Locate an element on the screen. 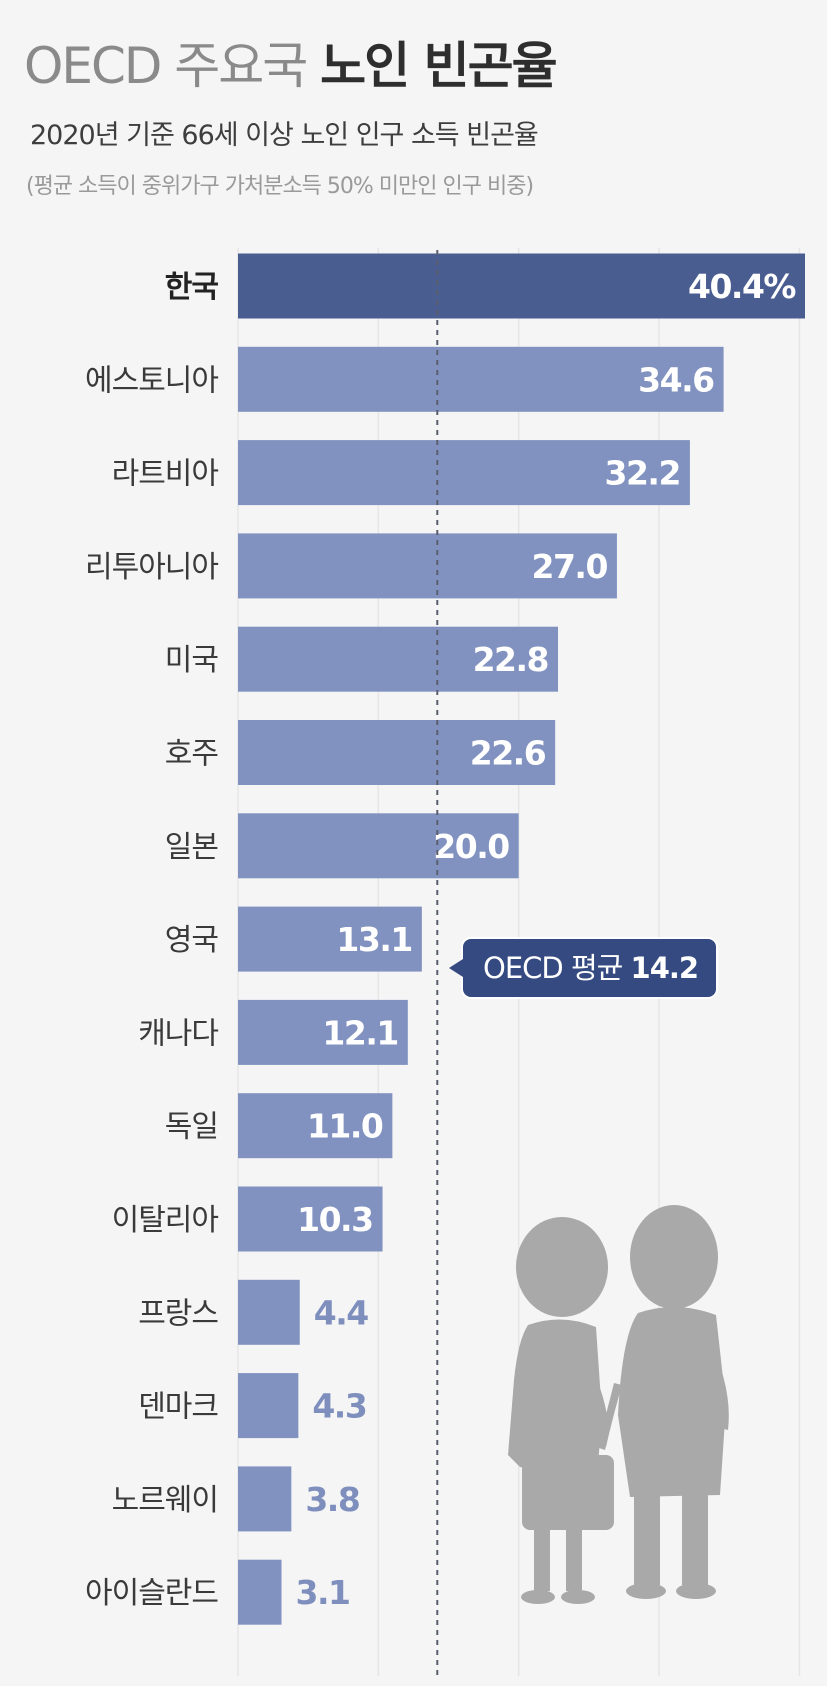  category-label: 리투아니아 is located at coordinates (151, 567).